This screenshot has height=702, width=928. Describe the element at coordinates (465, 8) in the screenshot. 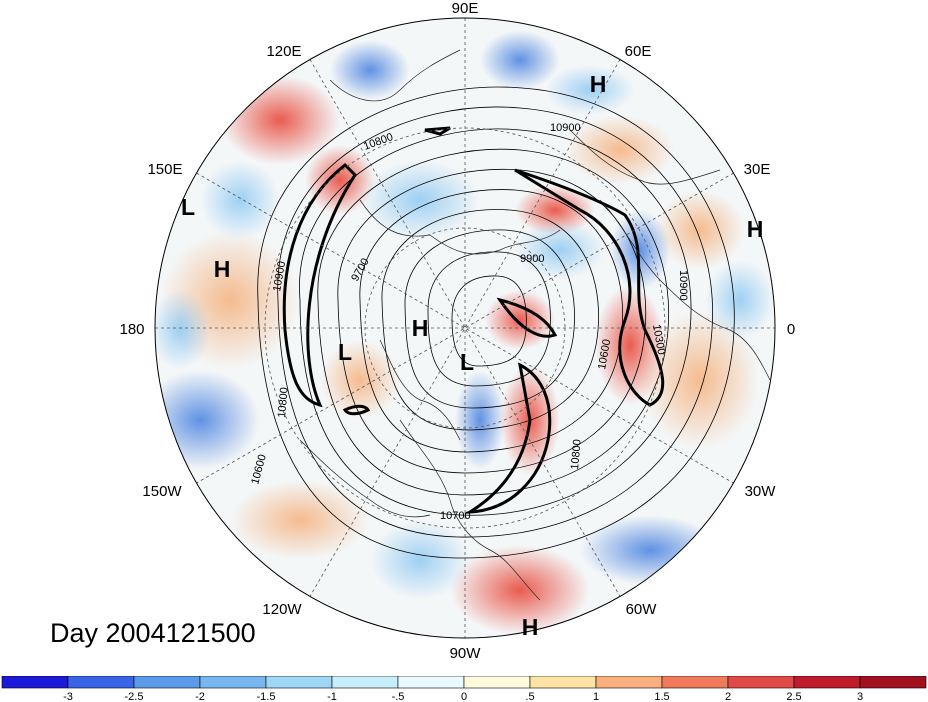

I see `lon-label-90e: 90E` at that location.